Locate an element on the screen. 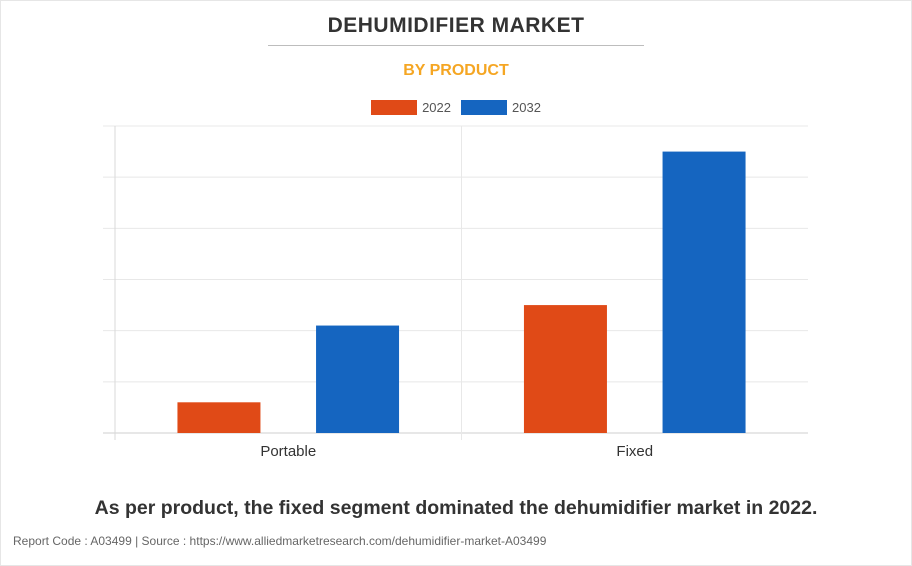 The image size is (912, 566). legend-swatch-2022 is located at coordinates (394, 107).